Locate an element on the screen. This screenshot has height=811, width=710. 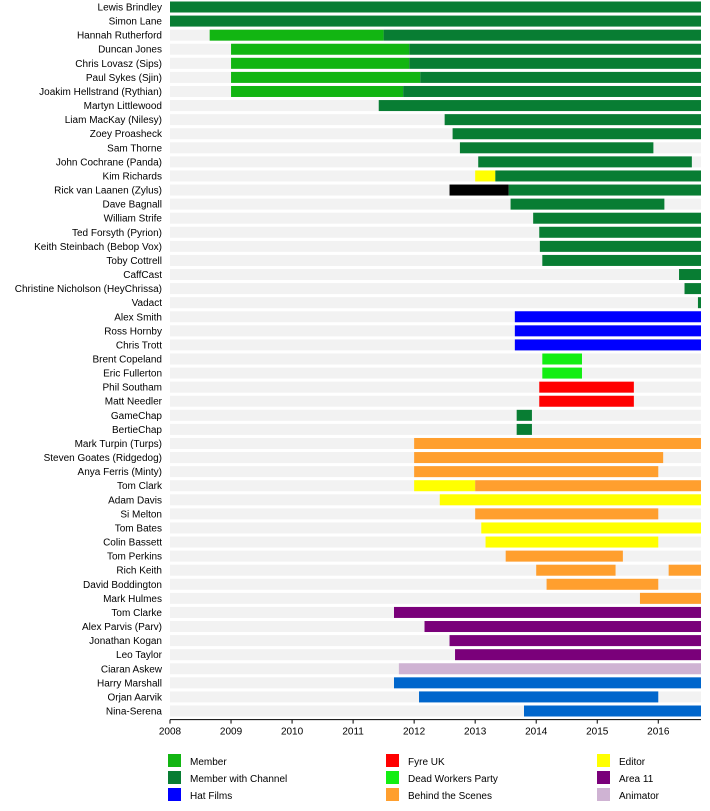
timeline-row: Liam MacKay (Nilesy) is located at coordinates (383, 120).